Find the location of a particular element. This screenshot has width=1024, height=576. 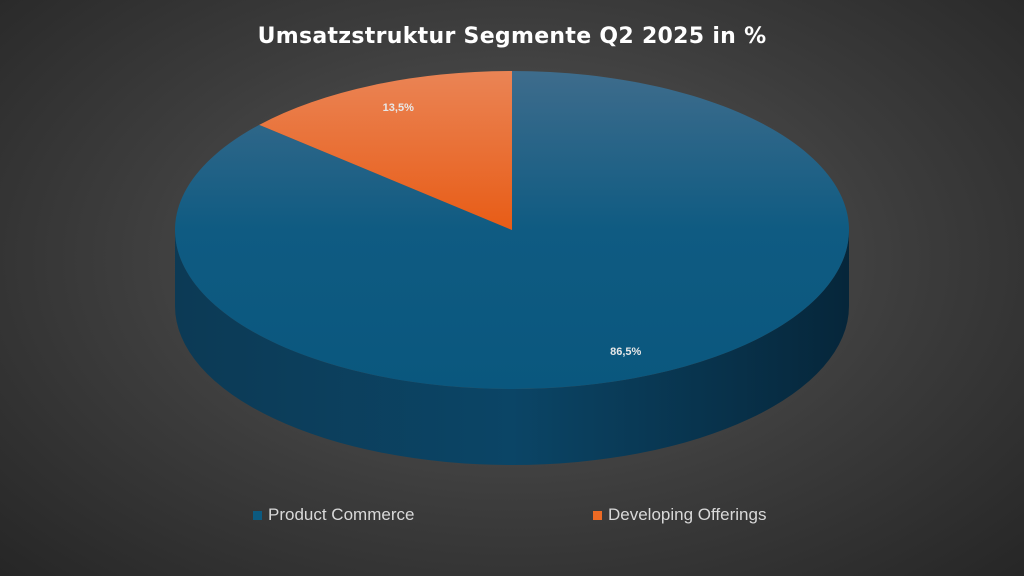

chart-title: Umsatzstruktur Segmente Q2 2025 in % is located at coordinates (512, 36).